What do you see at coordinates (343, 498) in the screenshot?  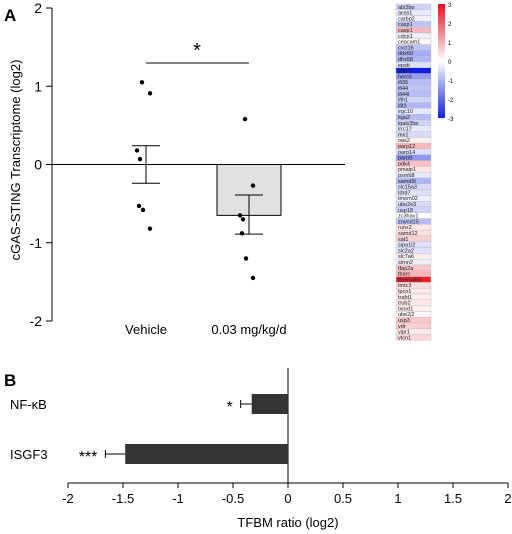 I see `x-tick-label: 0.5` at bounding box center [343, 498].